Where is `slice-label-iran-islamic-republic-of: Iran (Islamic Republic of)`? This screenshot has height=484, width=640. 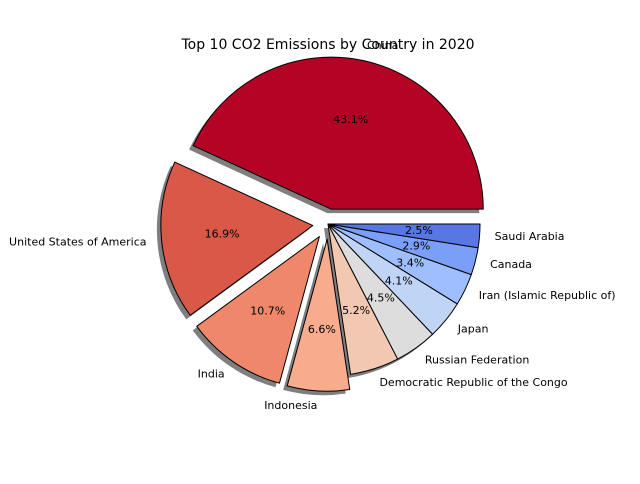 slice-label-iran-islamic-republic-of: Iran (Islamic Republic of) is located at coordinates (547, 295).